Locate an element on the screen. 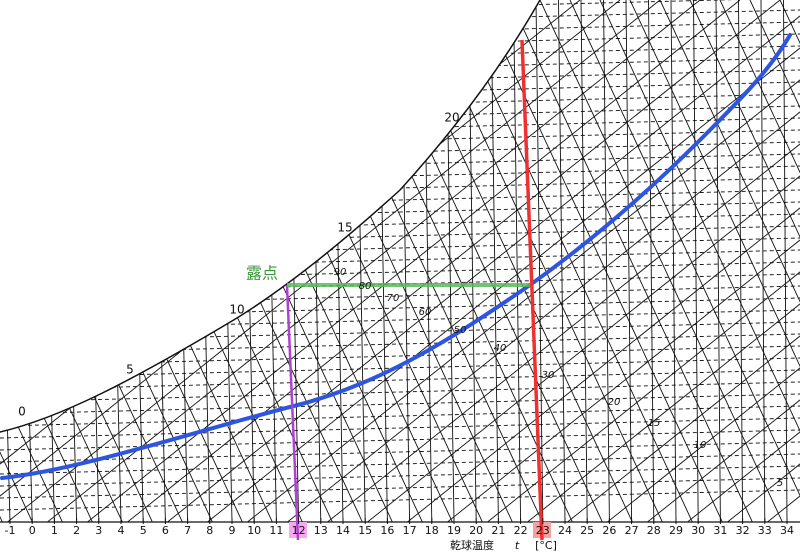  x-tick-label: 12 is located at coordinates (299, 530).